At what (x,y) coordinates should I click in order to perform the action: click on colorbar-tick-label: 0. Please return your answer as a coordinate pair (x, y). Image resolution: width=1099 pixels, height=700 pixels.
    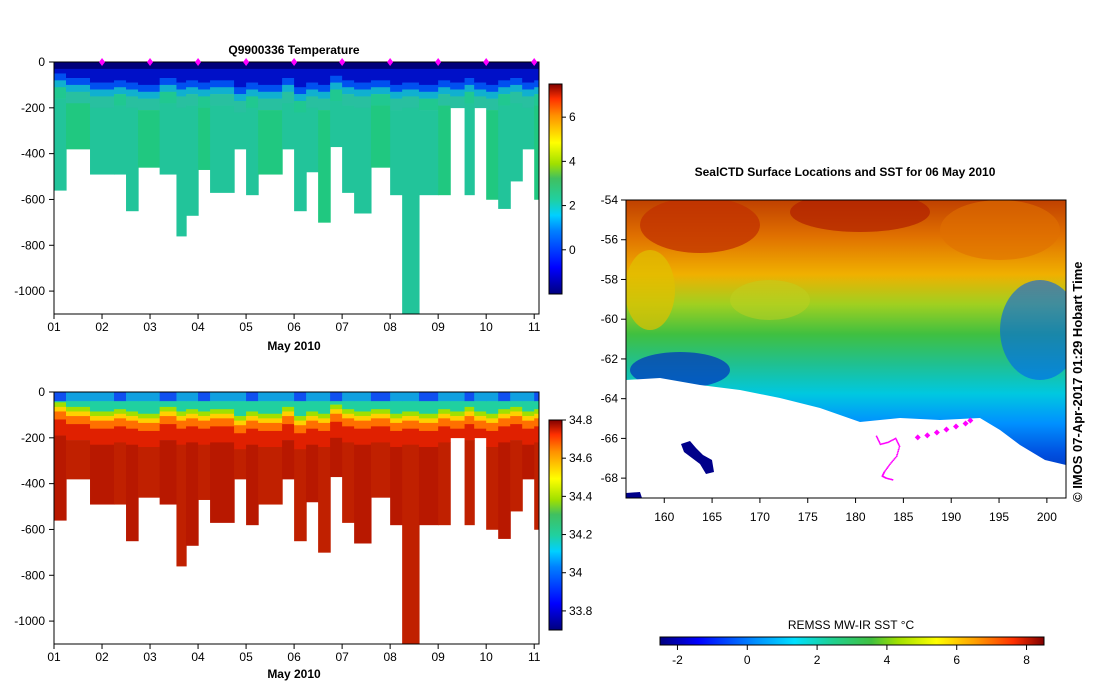
    Looking at the image, I should click on (572, 250).